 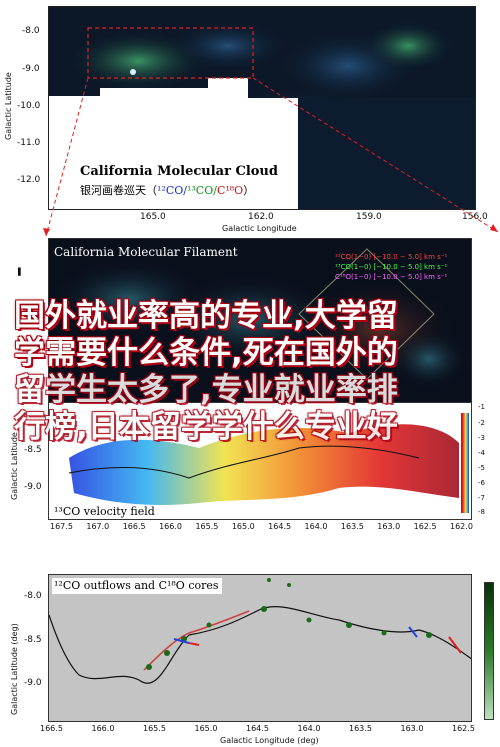 I want to click on outflow-label-box, so click(x=137, y=586).